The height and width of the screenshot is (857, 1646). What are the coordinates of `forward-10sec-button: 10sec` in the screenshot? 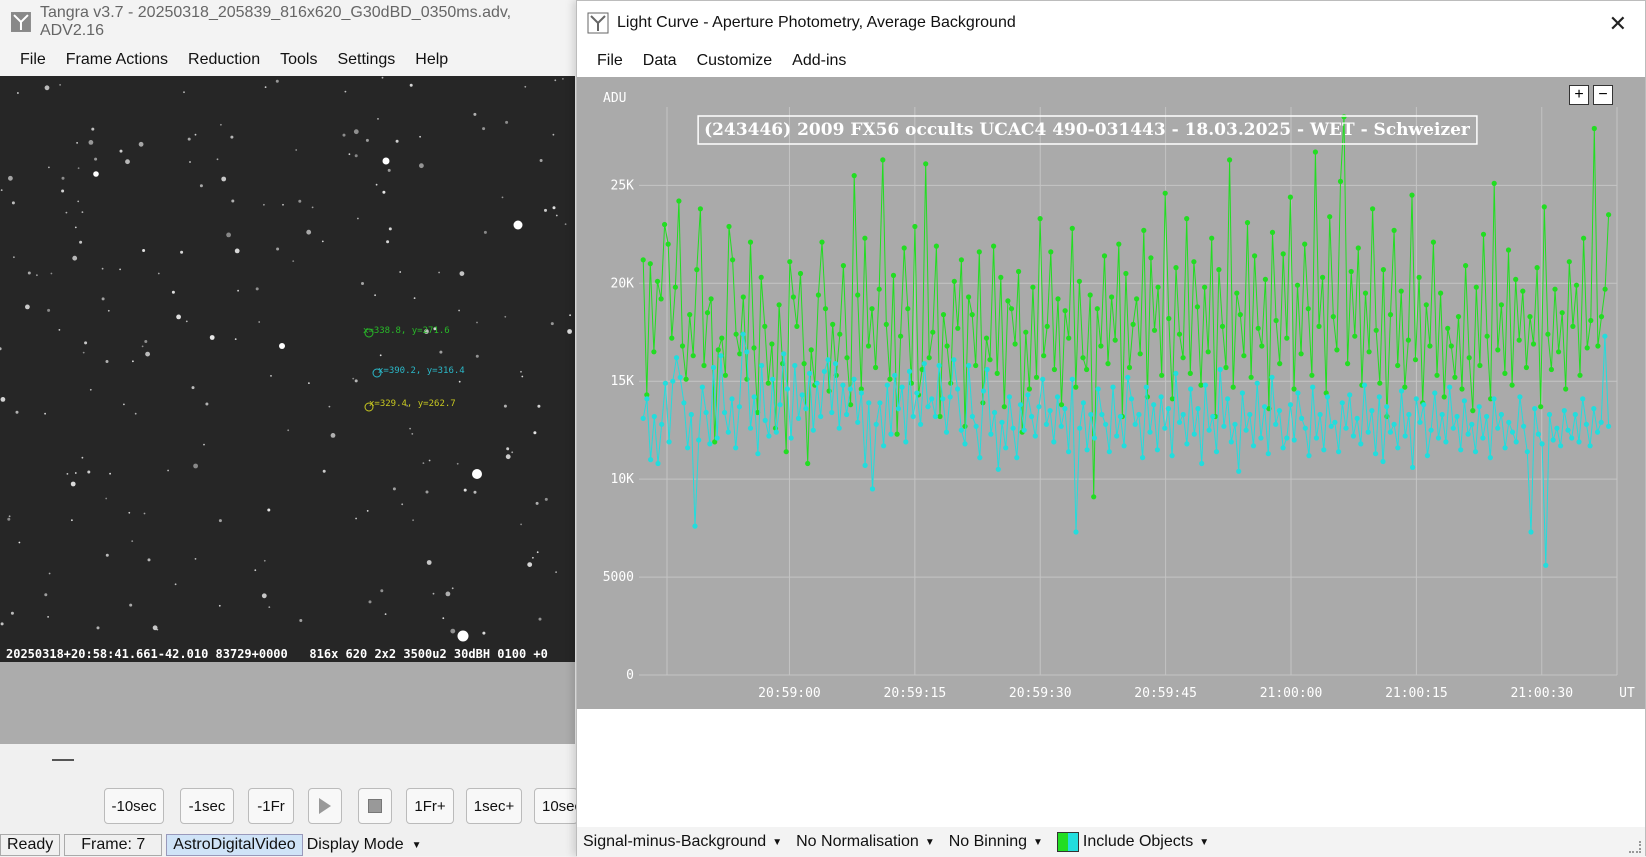 It's located at (556, 806).